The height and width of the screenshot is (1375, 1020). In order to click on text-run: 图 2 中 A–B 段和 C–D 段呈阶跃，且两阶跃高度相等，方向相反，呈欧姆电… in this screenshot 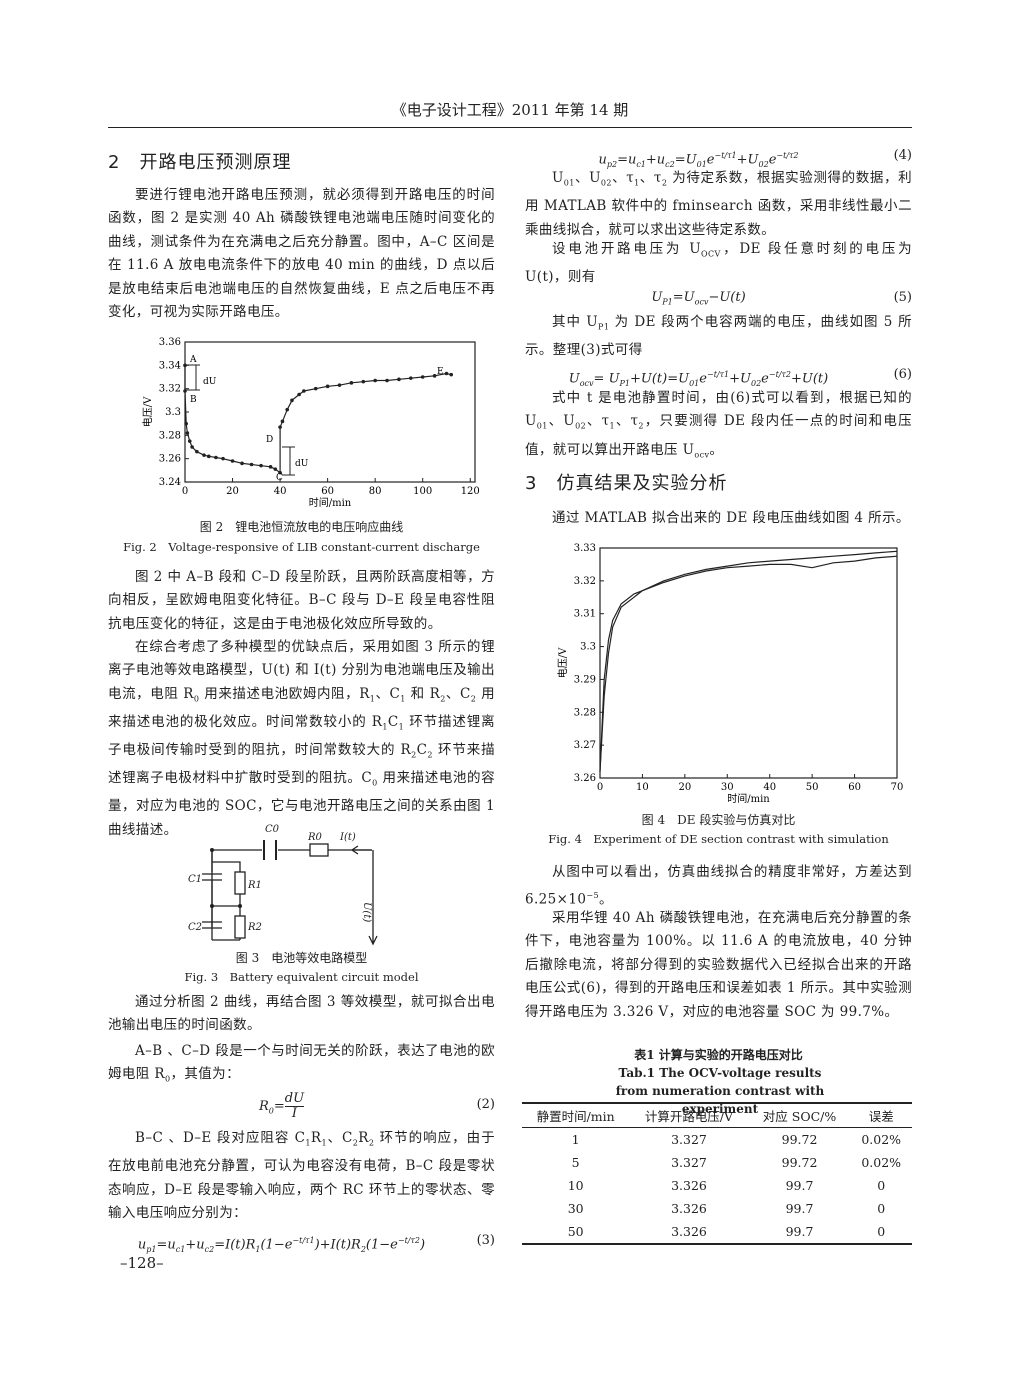, I will do `click(301, 600)`.